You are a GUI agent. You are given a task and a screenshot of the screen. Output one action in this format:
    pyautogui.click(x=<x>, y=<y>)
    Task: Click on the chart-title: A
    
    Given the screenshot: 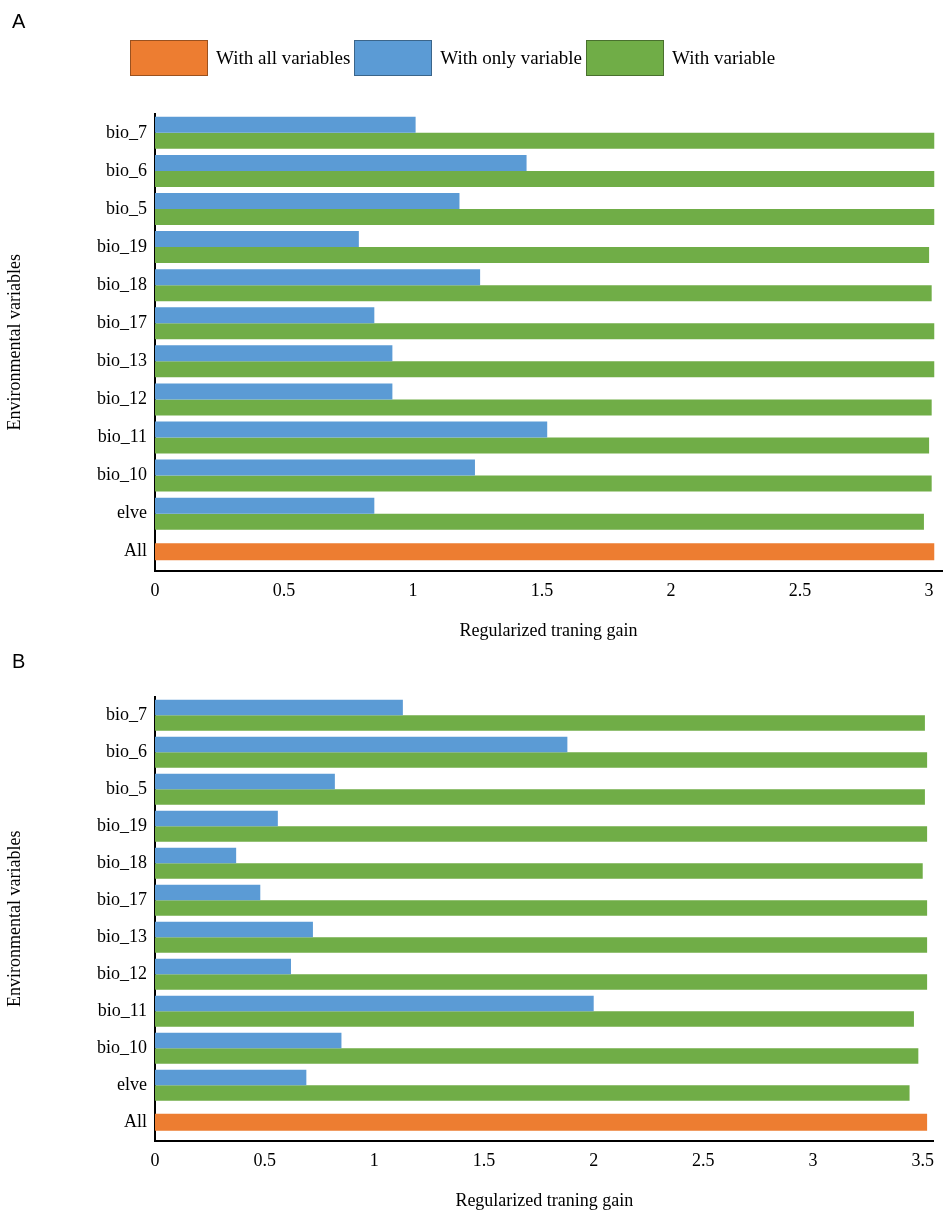 What is the action you would take?
    pyautogui.click(x=19, y=21)
    